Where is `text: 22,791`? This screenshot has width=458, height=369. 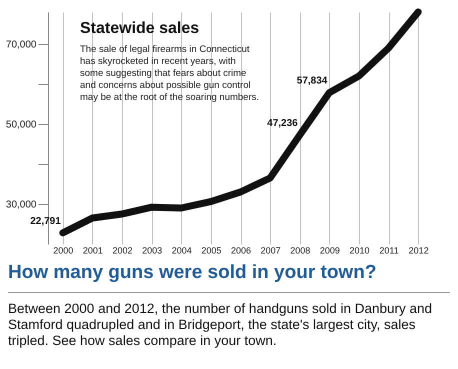 text: 22,791 is located at coordinates (45, 221).